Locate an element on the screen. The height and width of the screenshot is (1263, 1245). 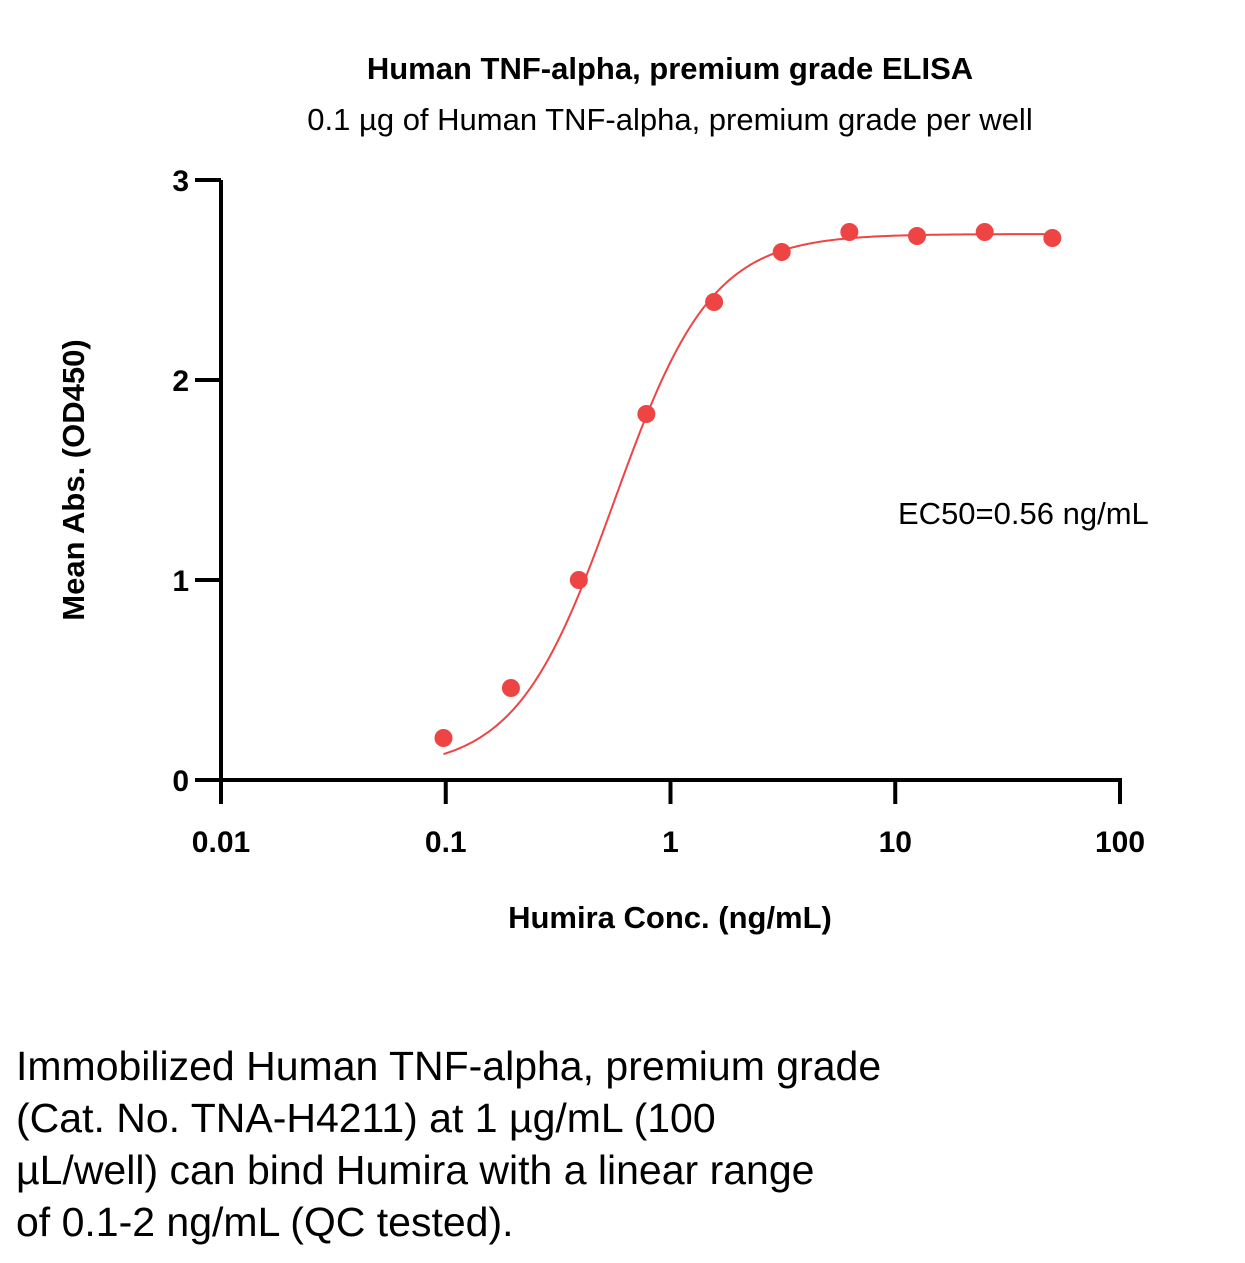
y-tick-label: 2 is located at coordinates (180, 381).